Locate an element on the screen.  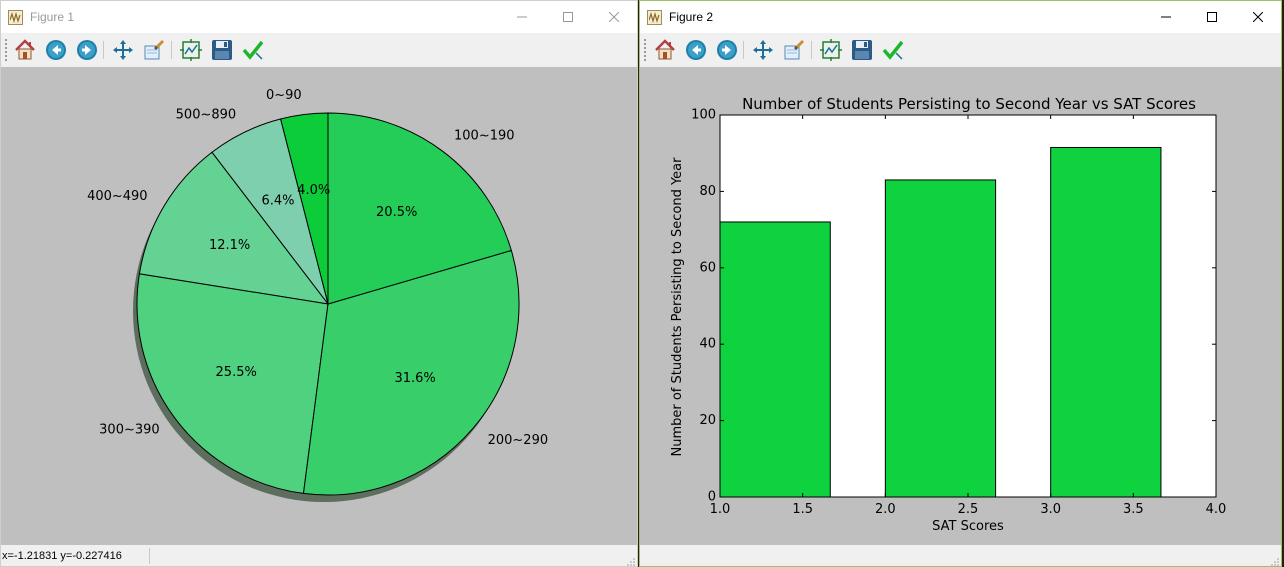
pie-slice-label: 400~490 is located at coordinates (117, 196).